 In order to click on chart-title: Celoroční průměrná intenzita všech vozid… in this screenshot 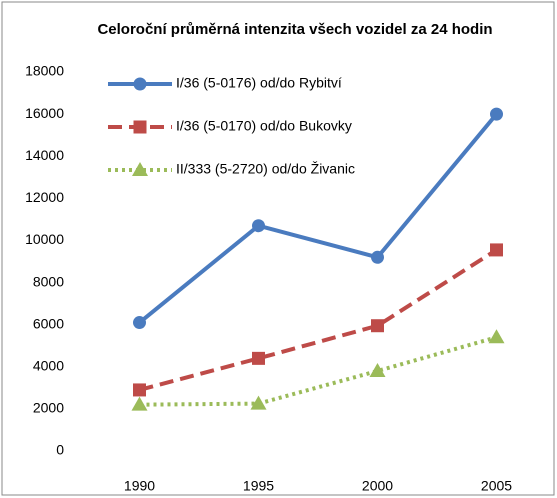, I will do `click(294, 29)`.